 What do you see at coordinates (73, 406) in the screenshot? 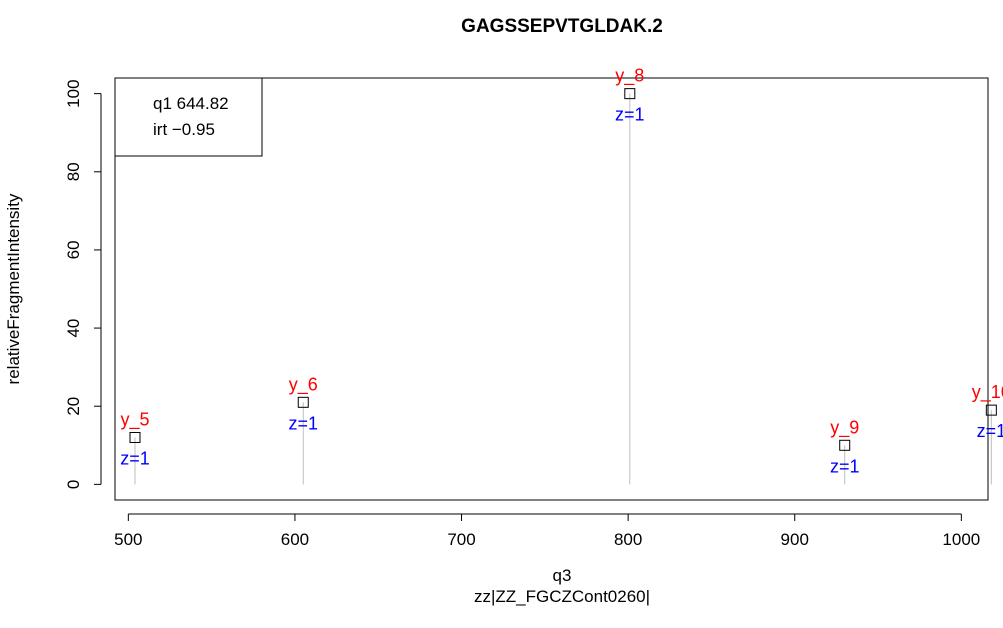
I see `y-tick-label: 20` at bounding box center [73, 406].